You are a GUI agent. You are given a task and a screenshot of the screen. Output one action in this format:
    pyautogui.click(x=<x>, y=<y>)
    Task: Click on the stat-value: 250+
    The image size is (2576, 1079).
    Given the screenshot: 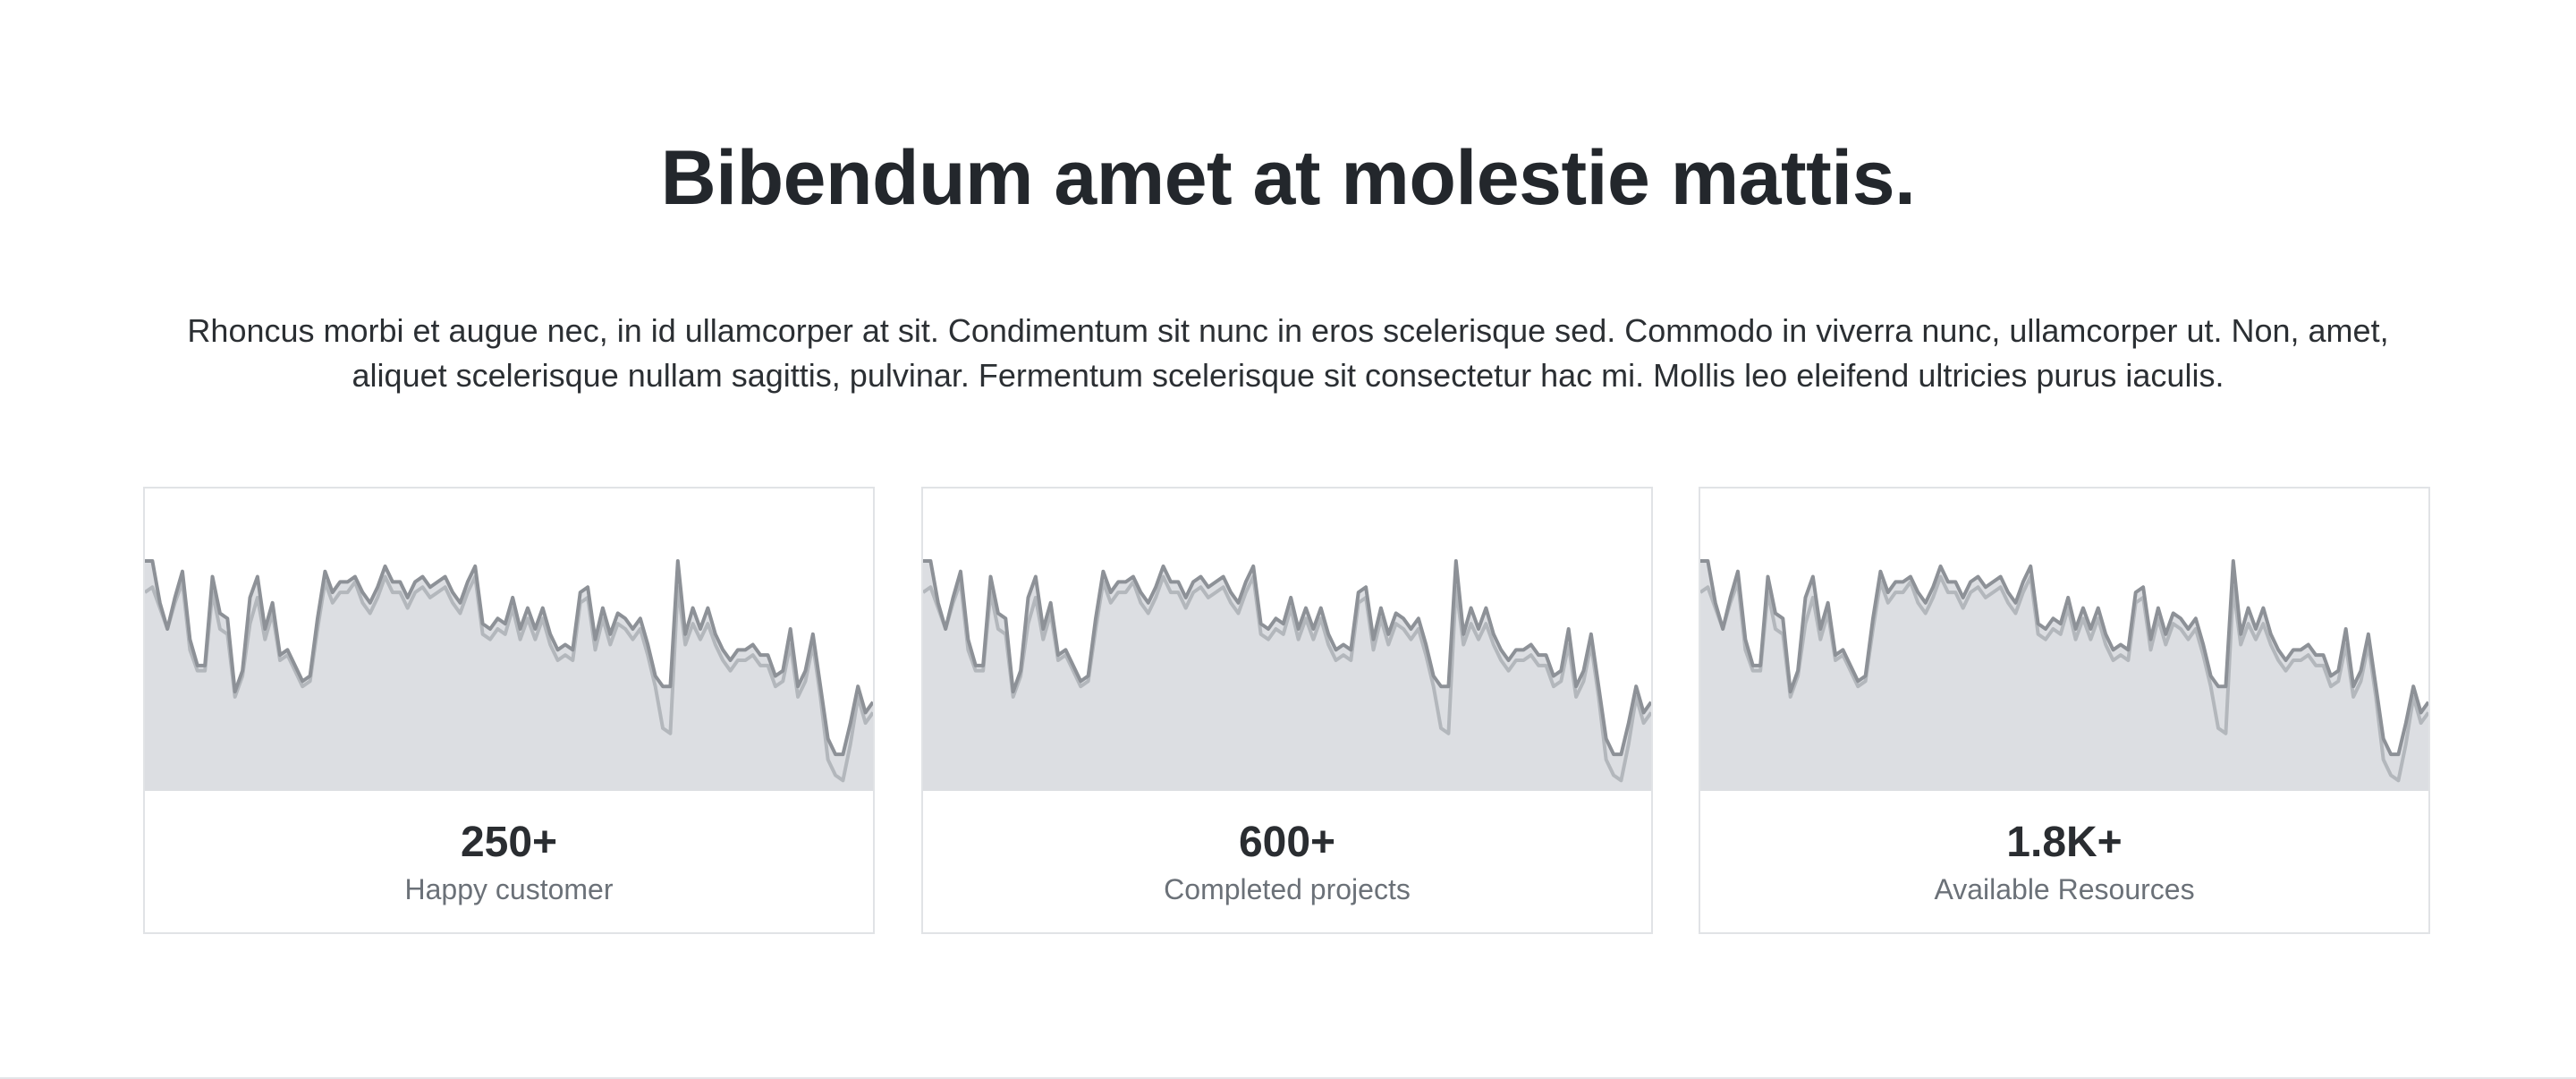 What is the action you would take?
    pyautogui.click(x=509, y=842)
    